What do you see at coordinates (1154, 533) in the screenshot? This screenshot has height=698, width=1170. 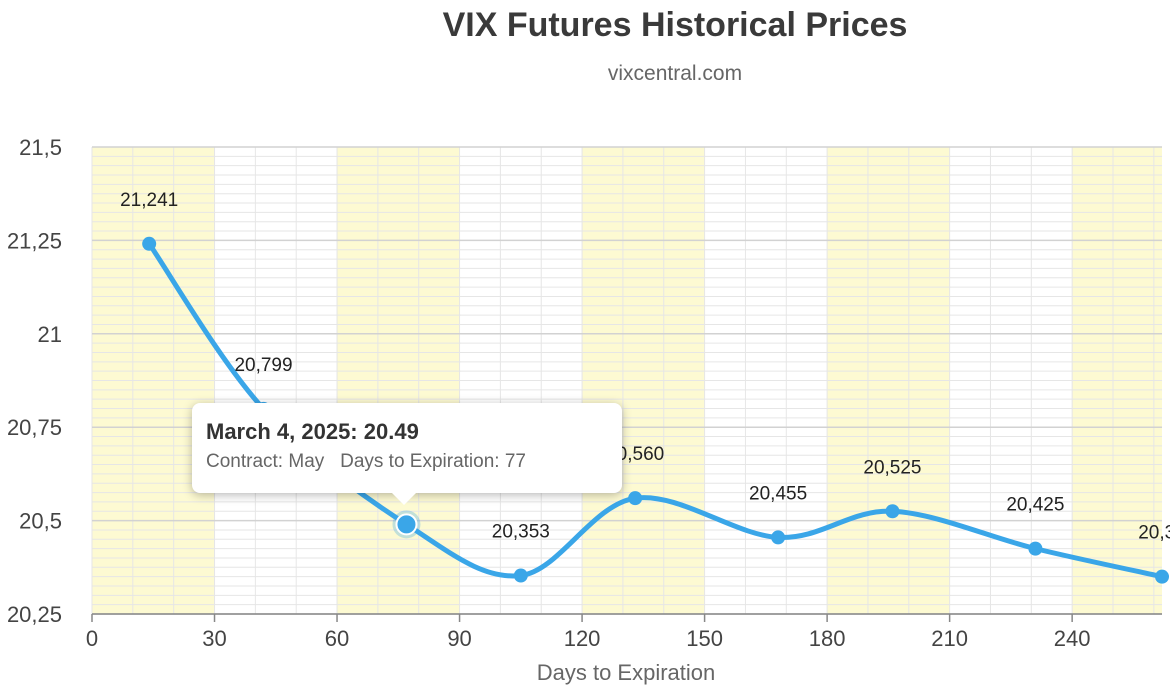 I see `data-label: 20,35` at bounding box center [1154, 533].